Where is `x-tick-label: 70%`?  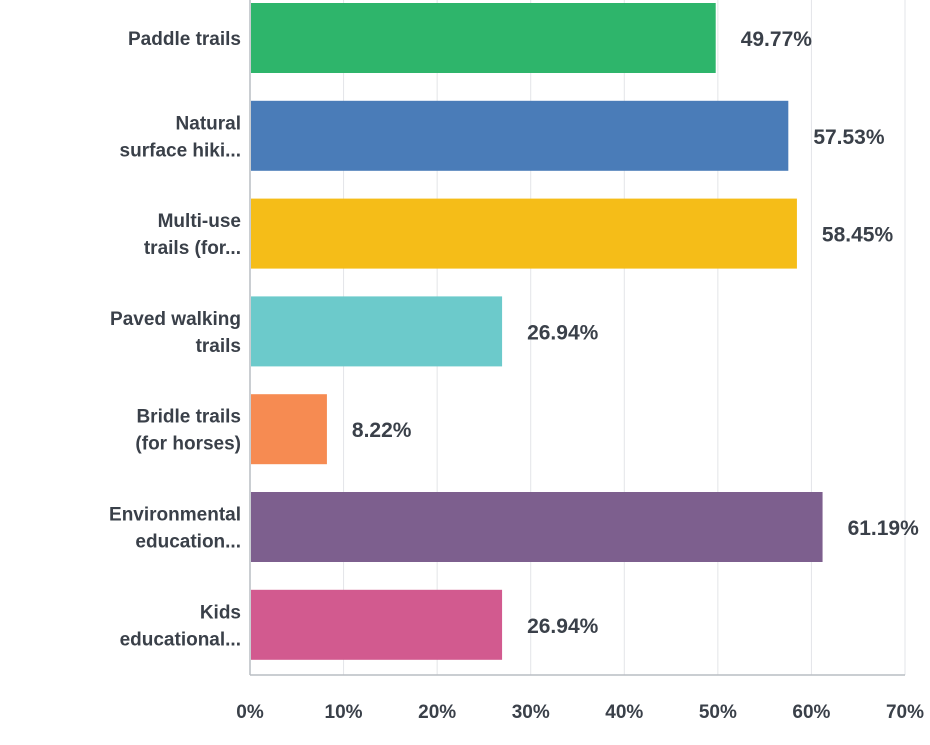 x-tick-label: 70% is located at coordinates (905, 712).